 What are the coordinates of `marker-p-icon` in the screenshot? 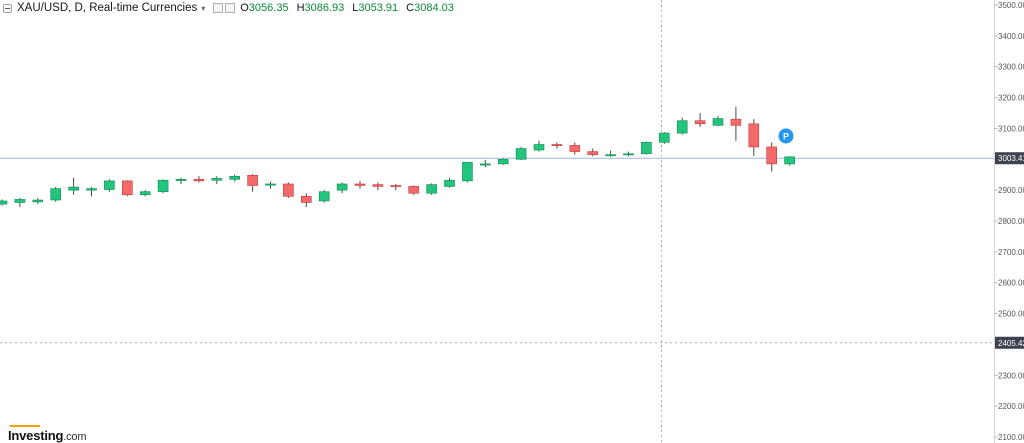 It's located at (786, 136).